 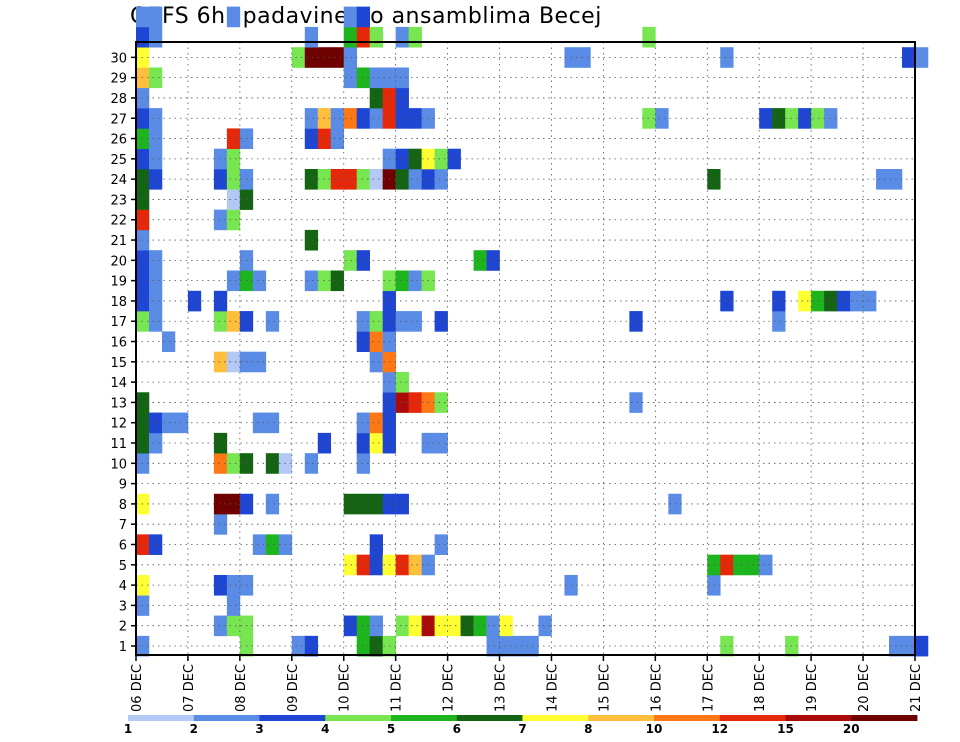 What do you see at coordinates (604, 688) in the screenshot?
I see `x-tick-label: 15 DEC` at bounding box center [604, 688].